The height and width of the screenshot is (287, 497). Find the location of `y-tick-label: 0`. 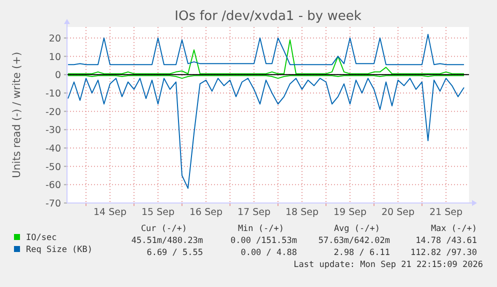

y-tick-label: 0 is located at coordinates (57, 76).